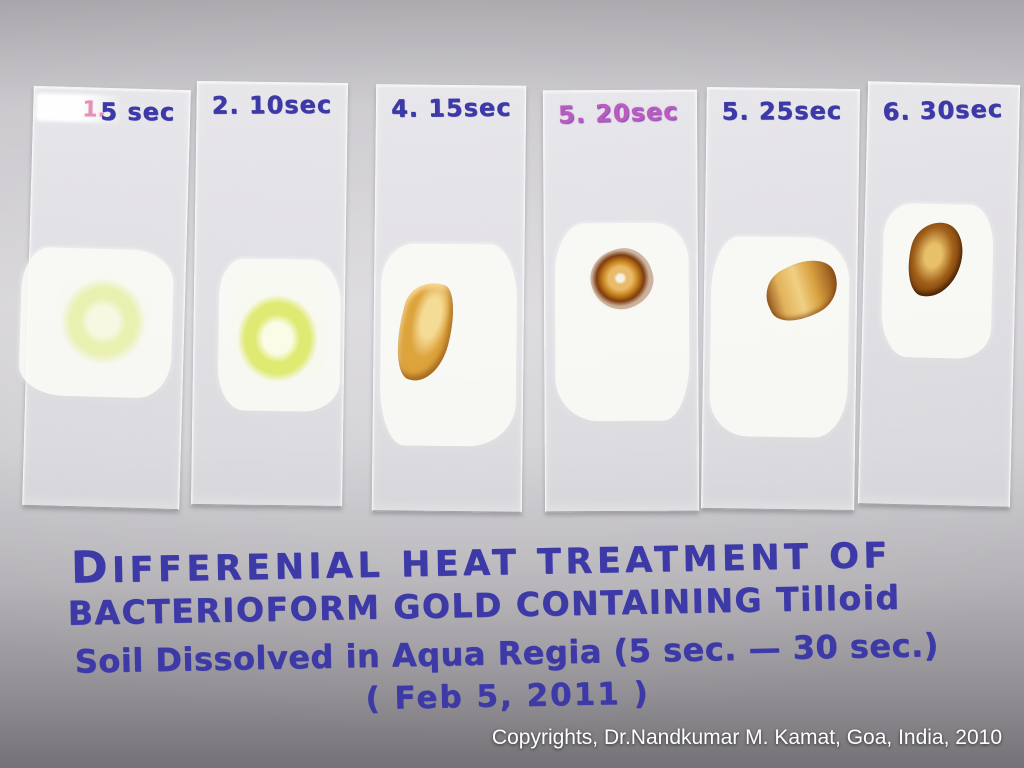  What do you see at coordinates (618, 113) in the screenshot?
I see `slide-label: 5. 20sec` at bounding box center [618, 113].